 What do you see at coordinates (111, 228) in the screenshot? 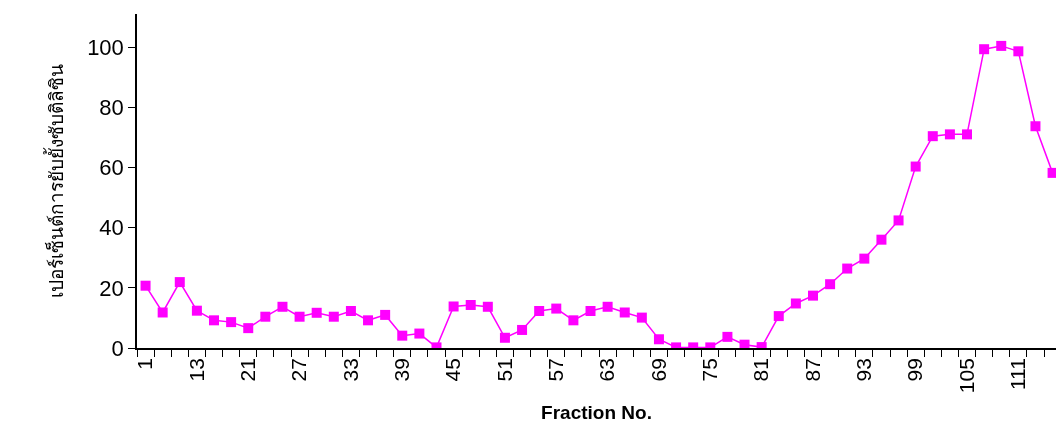
I see `y-tick-label: 40` at bounding box center [111, 228].